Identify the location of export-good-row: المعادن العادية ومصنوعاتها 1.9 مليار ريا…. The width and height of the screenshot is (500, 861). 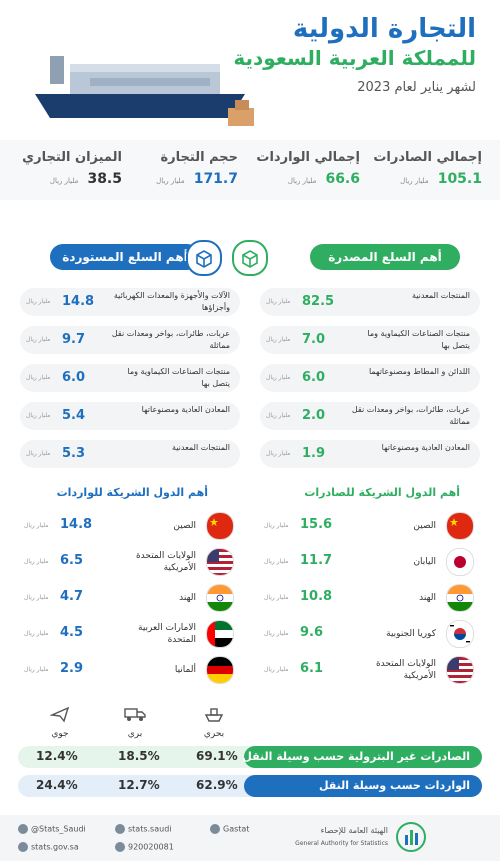
(370, 454).